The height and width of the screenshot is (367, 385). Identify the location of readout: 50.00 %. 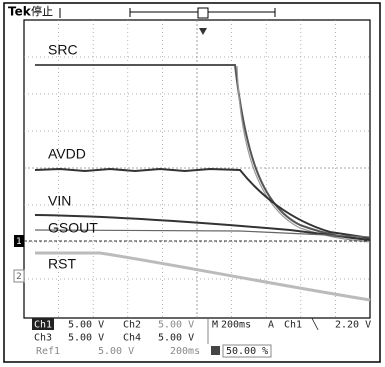
(247, 351).